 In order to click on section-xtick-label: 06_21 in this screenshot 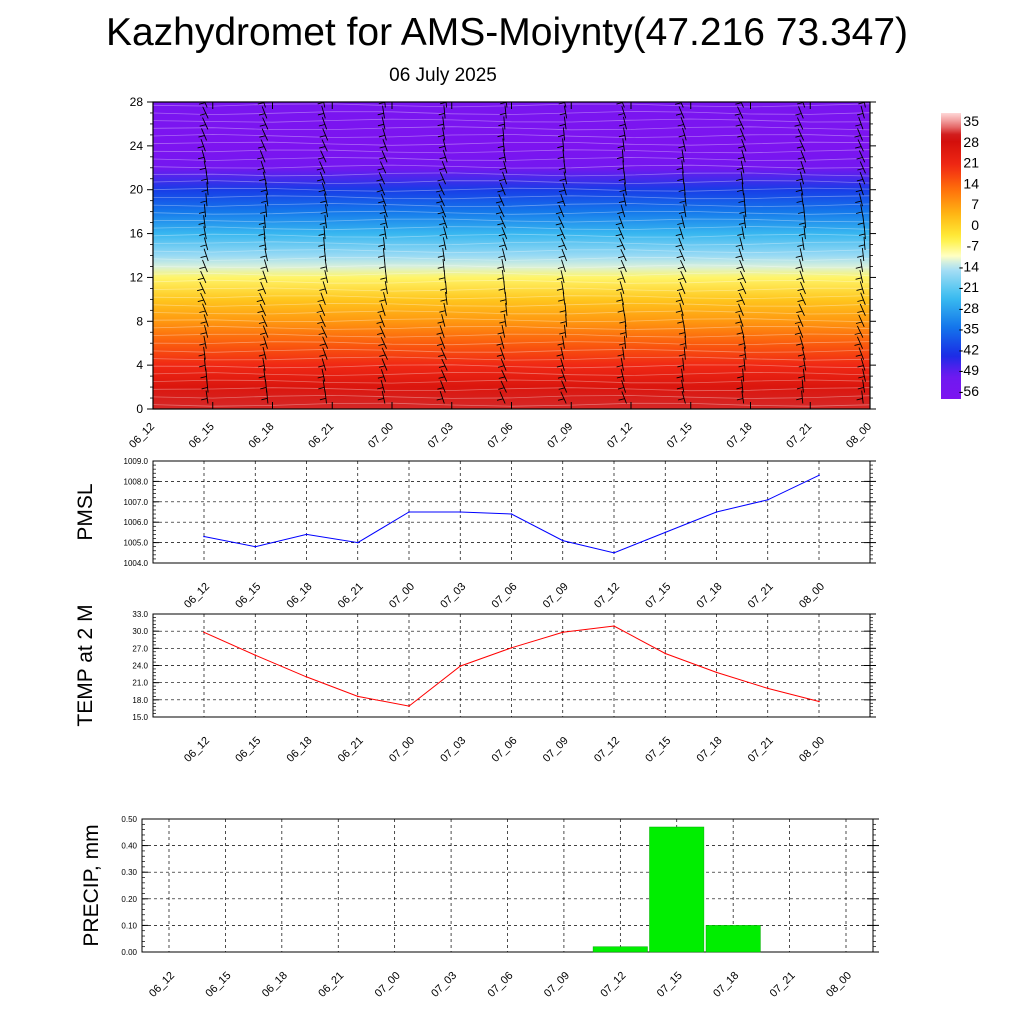, I will do `click(321, 436)`.